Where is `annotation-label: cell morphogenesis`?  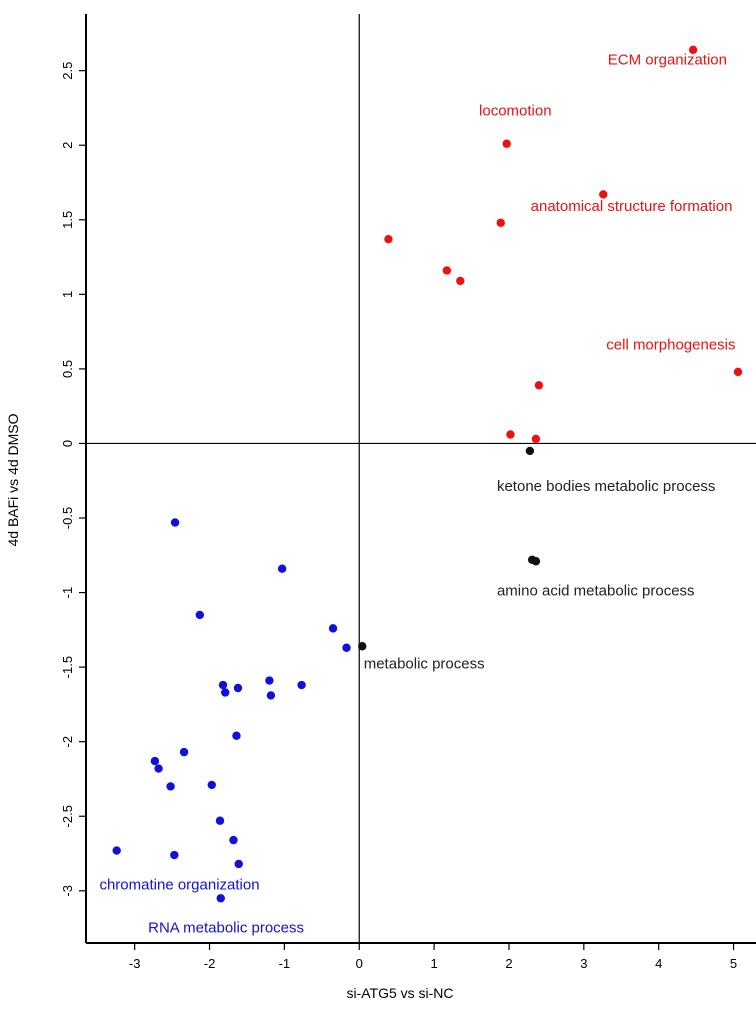
annotation-label: cell morphogenesis is located at coordinates (670, 345).